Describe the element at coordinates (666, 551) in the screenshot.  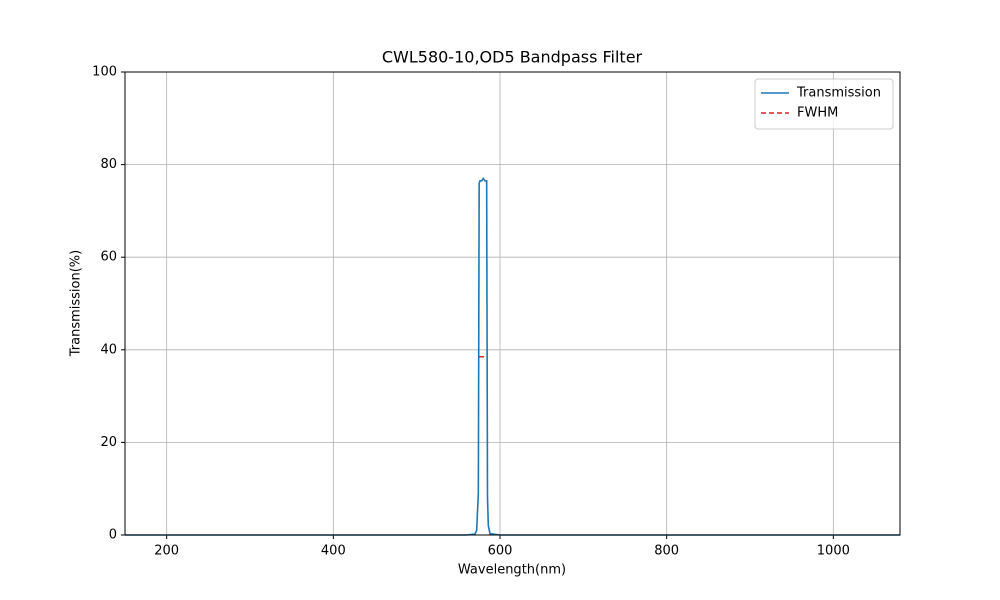
I see `x-tick-label: 800` at that location.